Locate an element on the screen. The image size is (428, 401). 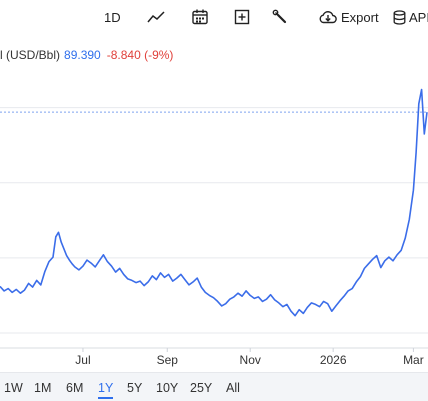
wrench-icon is located at coordinates (280, 17).